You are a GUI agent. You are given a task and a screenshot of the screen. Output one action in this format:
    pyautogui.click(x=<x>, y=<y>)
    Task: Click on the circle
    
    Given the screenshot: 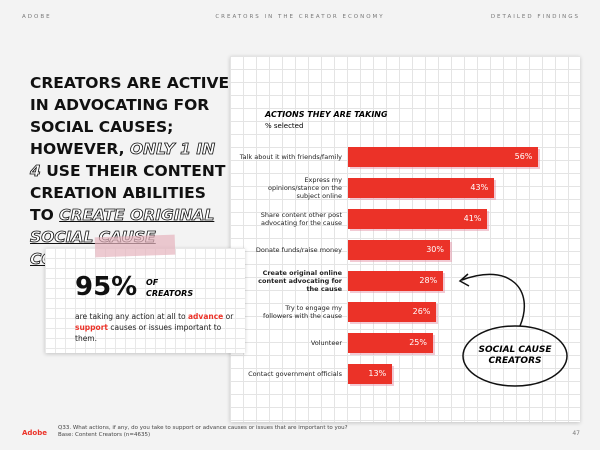 What is the action you would take?
    pyautogui.click(x=515, y=356)
    